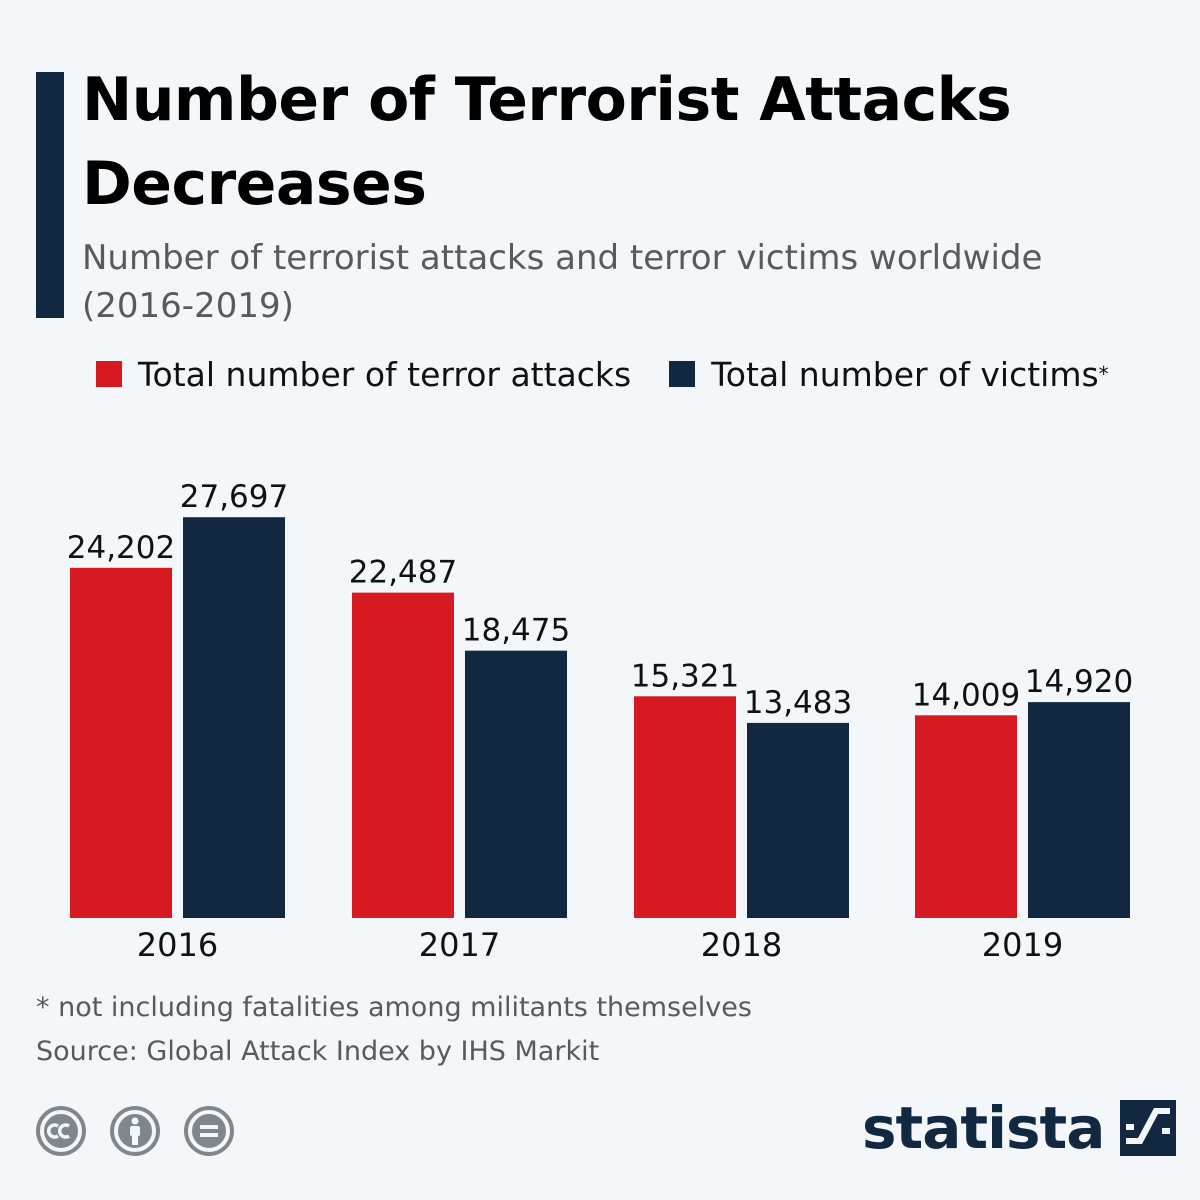 This screenshot has width=1200, height=1200. I want to click on brand-name: statista, so click(983, 1128).